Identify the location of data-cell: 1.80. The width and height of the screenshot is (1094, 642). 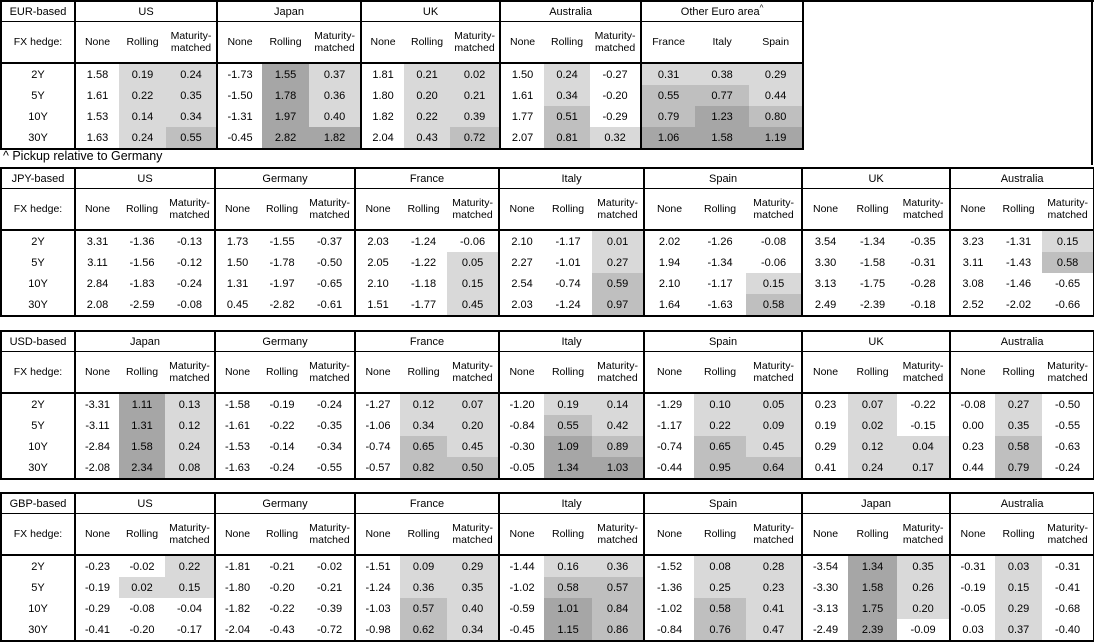
(382, 95).